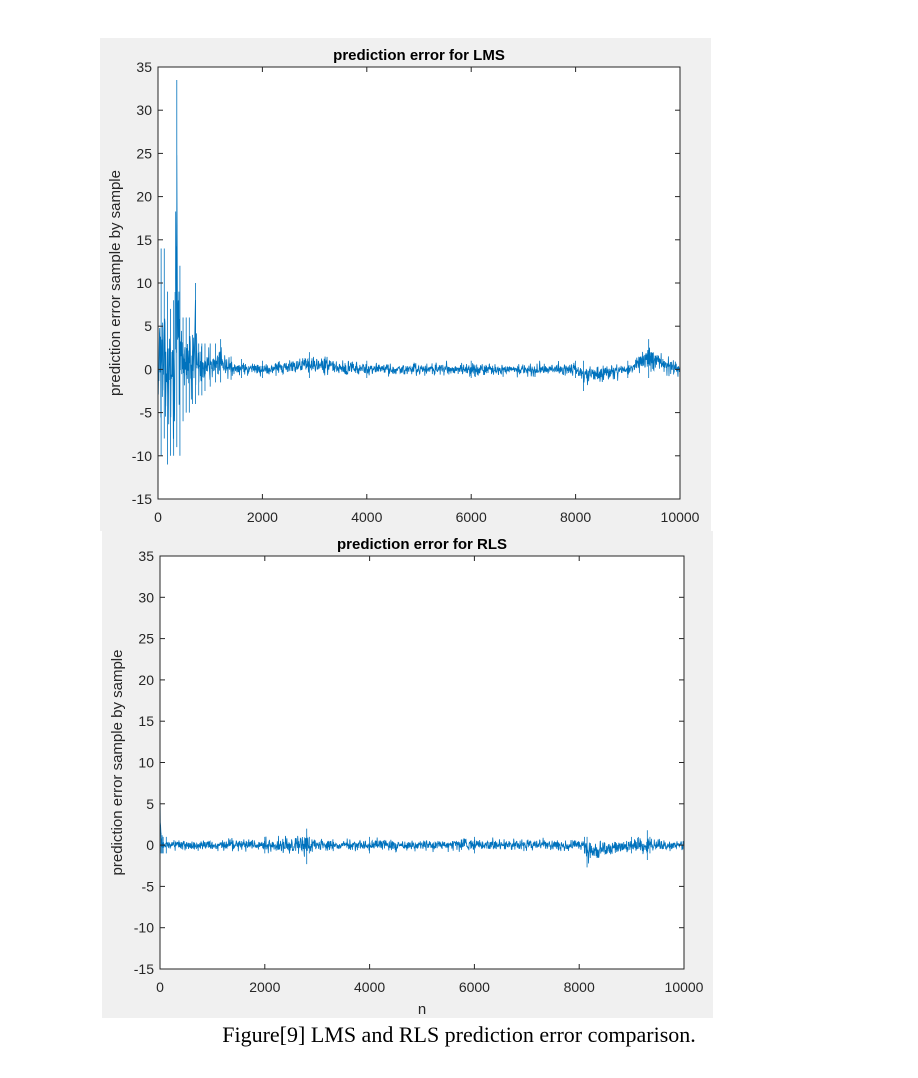 The width and height of the screenshot is (918, 1078). I want to click on rls-y-tick-label: 25, so click(146, 639).